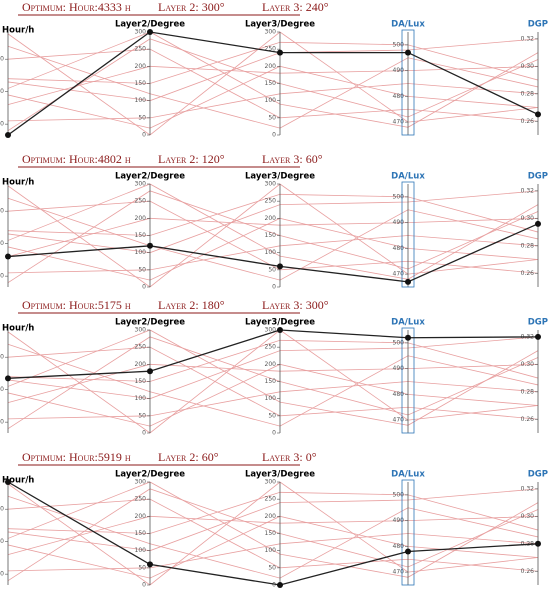 The width and height of the screenshot is (550, 592). What do you see at coordinates (76, 457) in the screenshot?
I see `panel-title: Optimum: Hour:5919 h` at bounding box center [76, 457].